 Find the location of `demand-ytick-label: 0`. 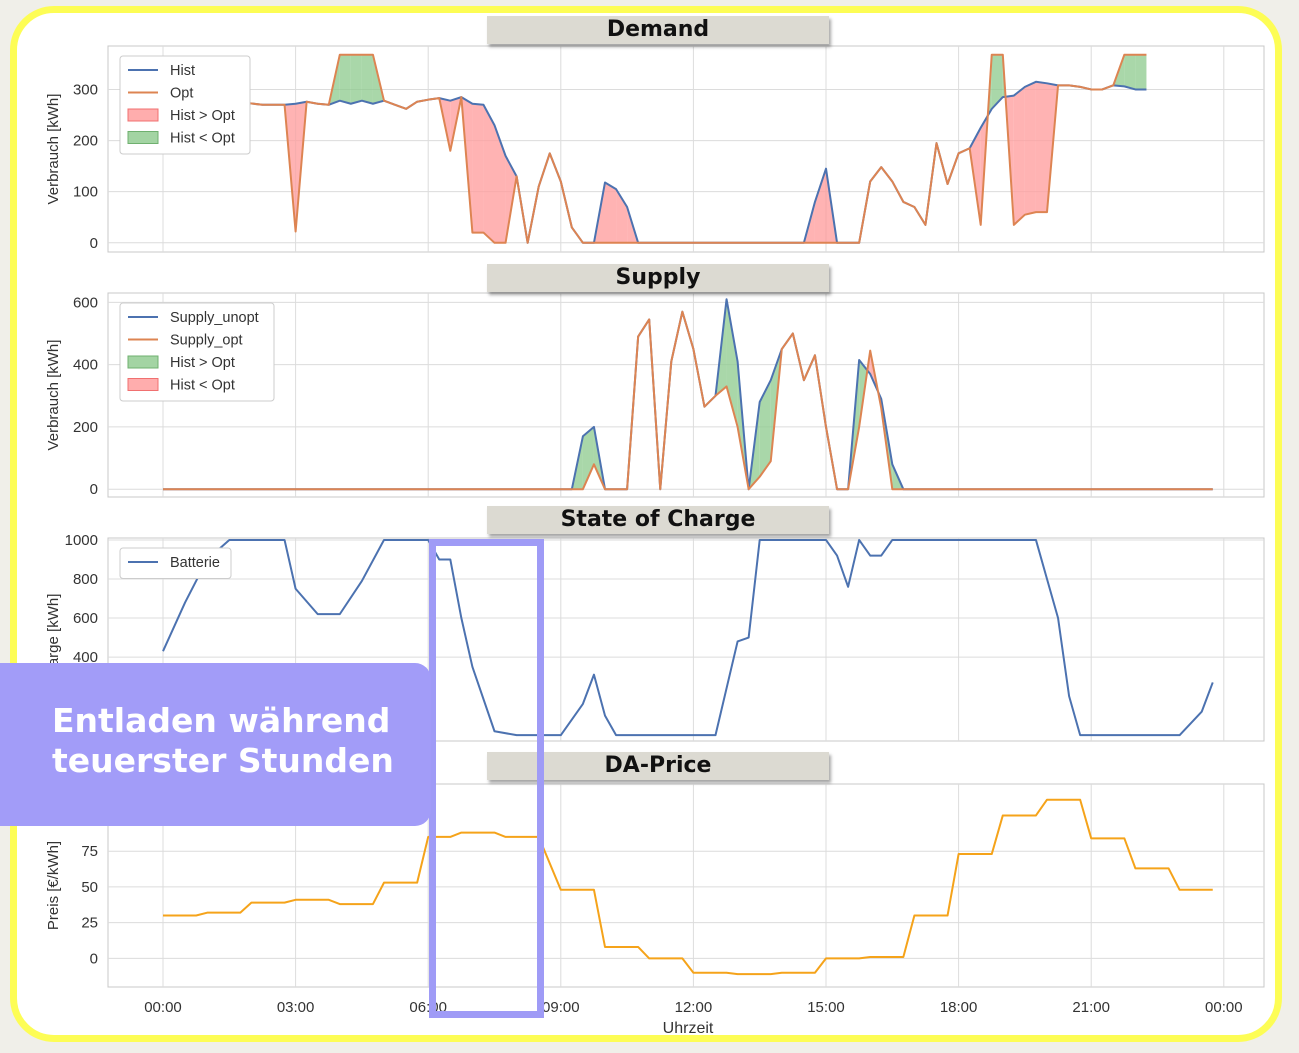

demand-ytick-label: 0 is located at coordinates (94, 243).